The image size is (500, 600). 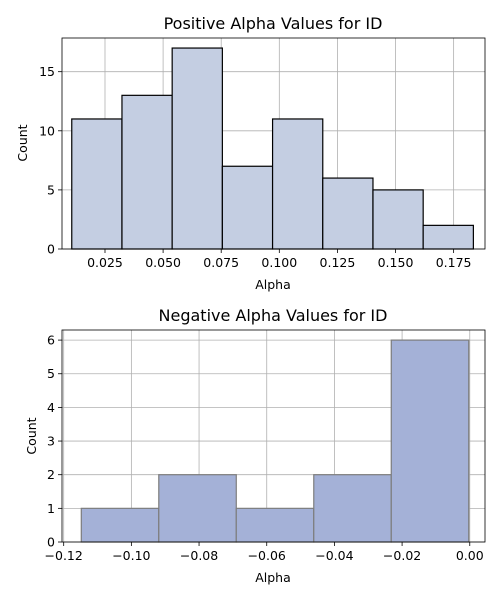 I want to click on x-tick-label: −0.04, so click(x=334, y=555).